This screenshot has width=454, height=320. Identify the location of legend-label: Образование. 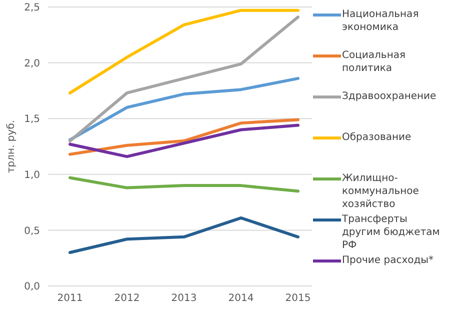
(377, 137).